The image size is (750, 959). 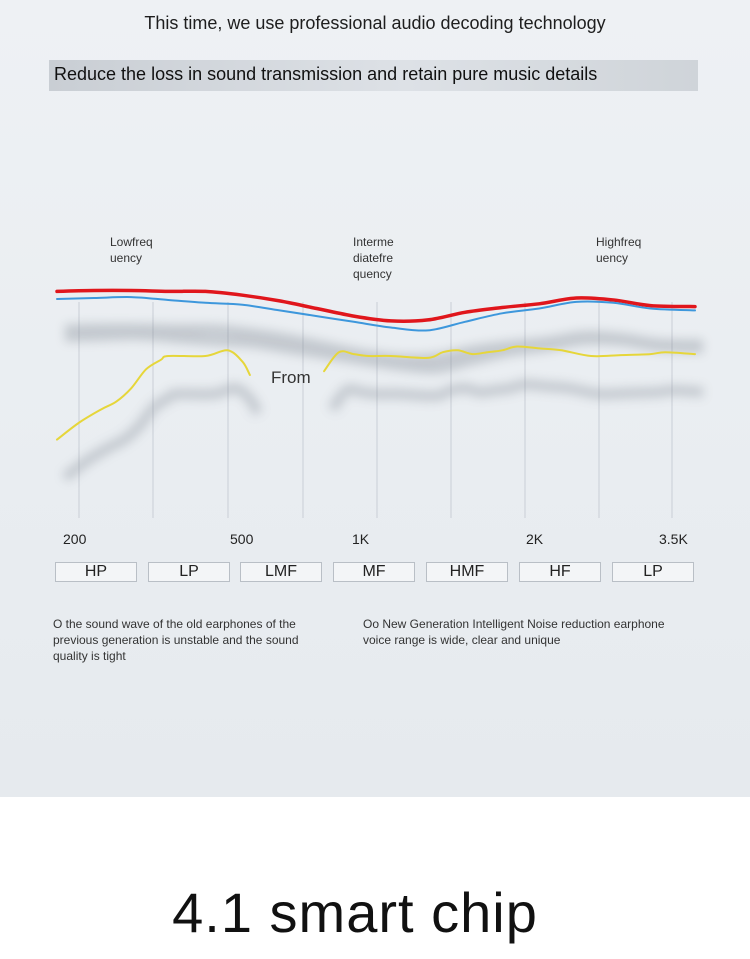 What do you see at coordinates (189, 572) in the screenshot?
I see `range-box-lp: LP` at bounding box center [189, 572].